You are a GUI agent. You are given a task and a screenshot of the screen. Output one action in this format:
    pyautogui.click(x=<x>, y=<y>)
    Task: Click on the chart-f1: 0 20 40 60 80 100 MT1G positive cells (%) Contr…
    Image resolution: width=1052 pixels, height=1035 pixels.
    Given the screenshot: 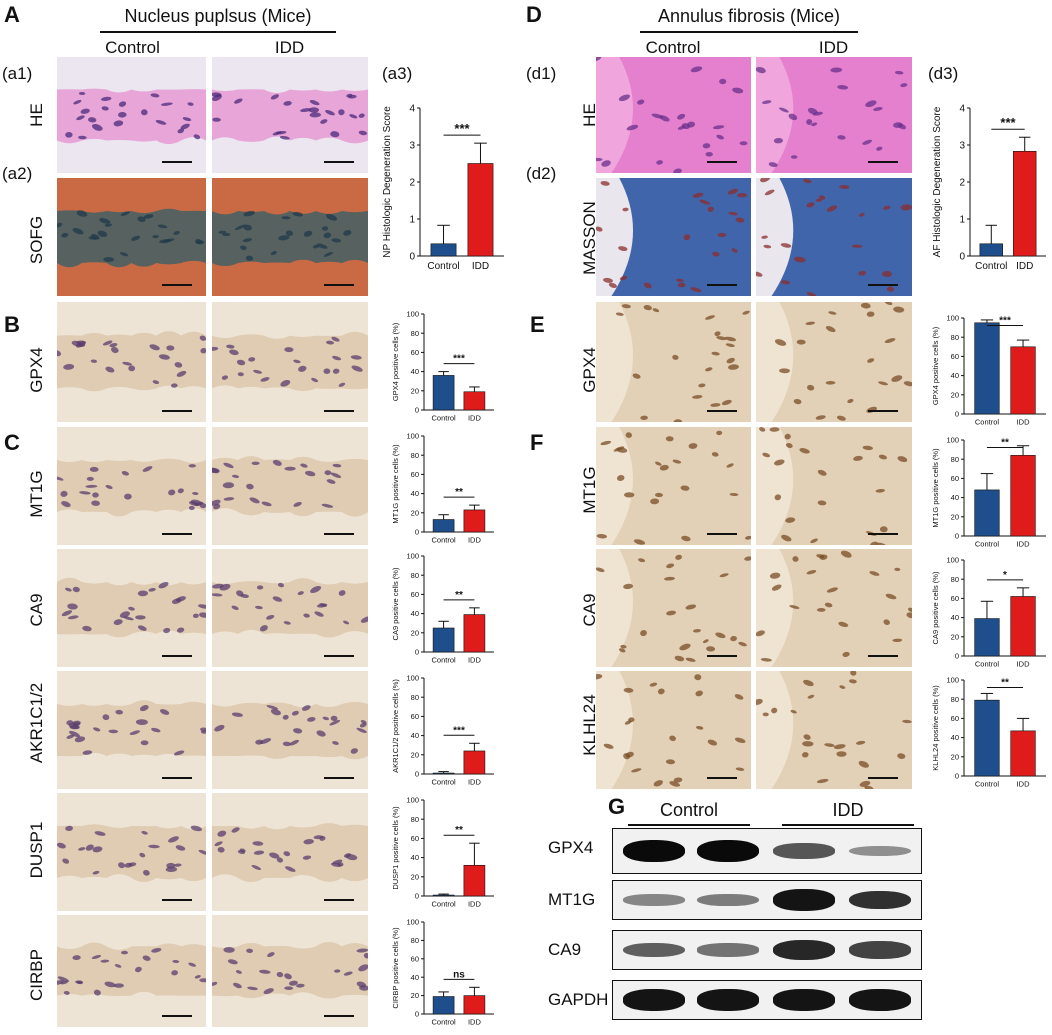 What is the action you would take?
    pyautogui.click(x=991, y=492)
    